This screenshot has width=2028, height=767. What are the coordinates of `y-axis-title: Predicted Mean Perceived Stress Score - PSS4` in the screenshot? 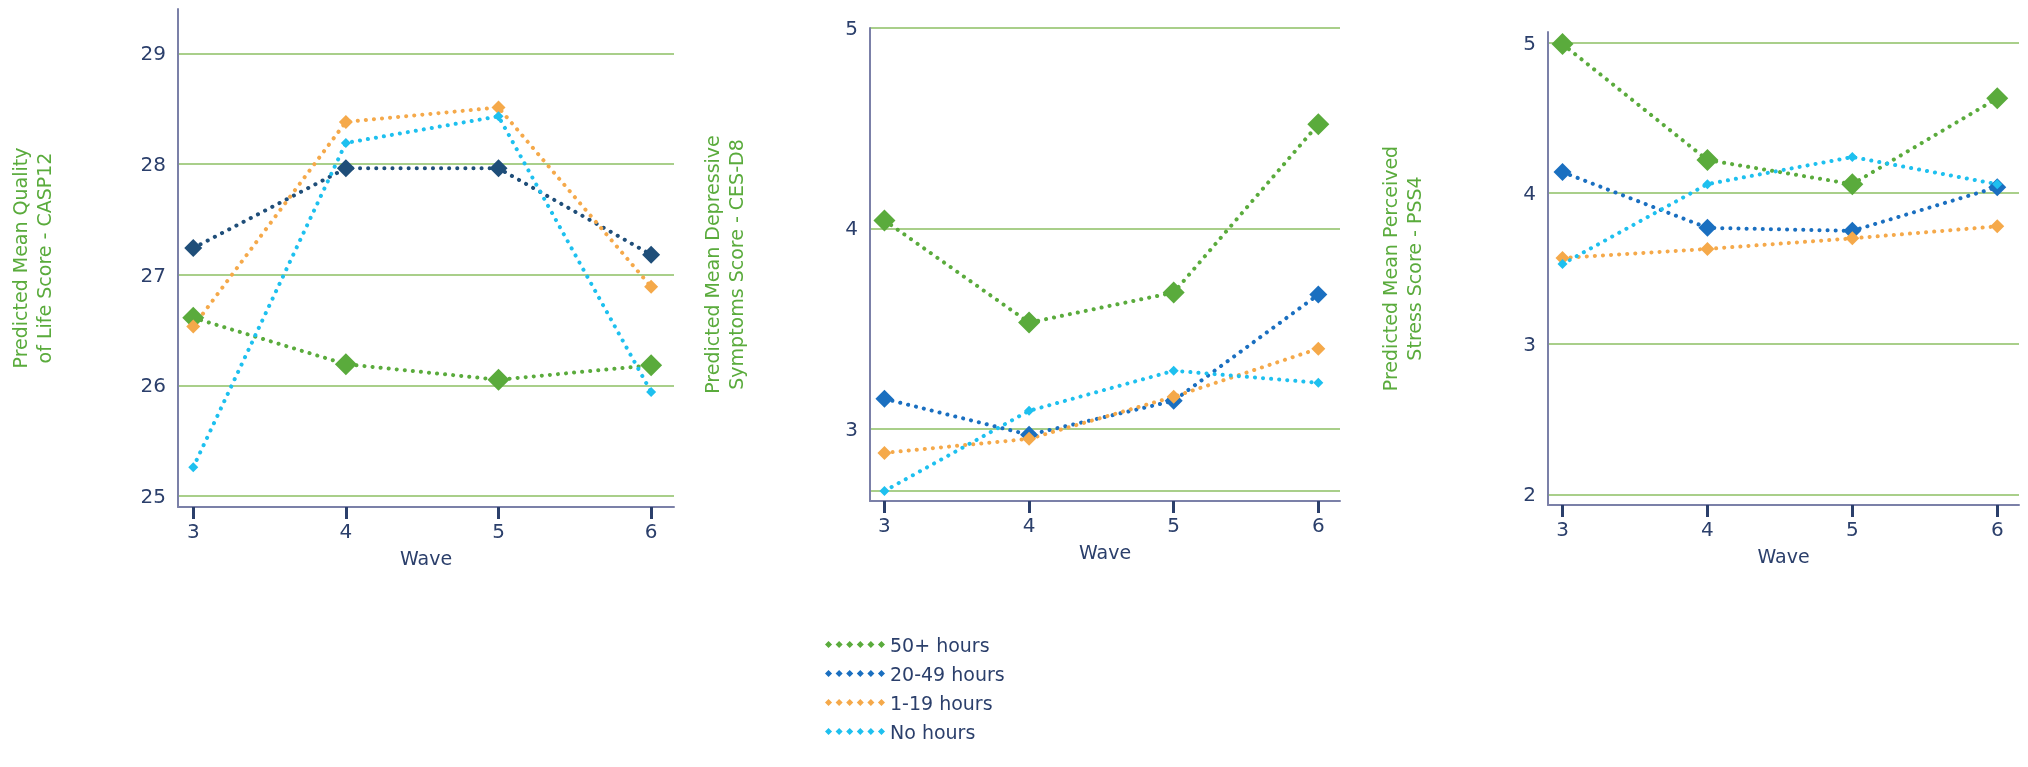 It's located at (1402, 268).